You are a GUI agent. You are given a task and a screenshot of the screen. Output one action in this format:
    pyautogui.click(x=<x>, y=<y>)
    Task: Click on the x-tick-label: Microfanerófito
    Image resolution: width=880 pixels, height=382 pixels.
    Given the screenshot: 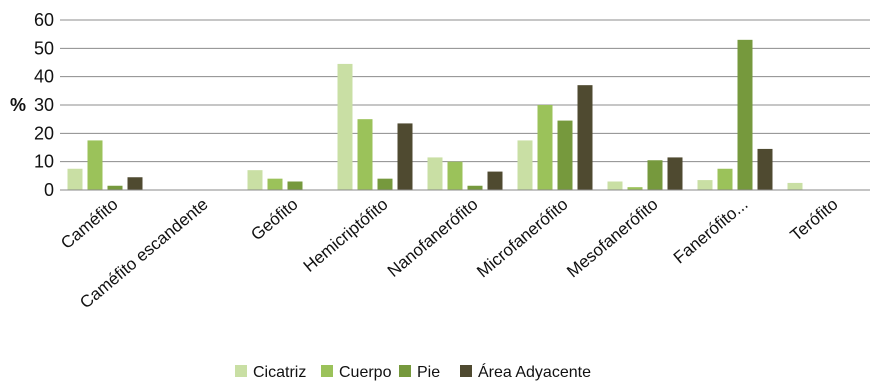 What is the action you would take?
    pyautogui.click(x=522, y=238)
    